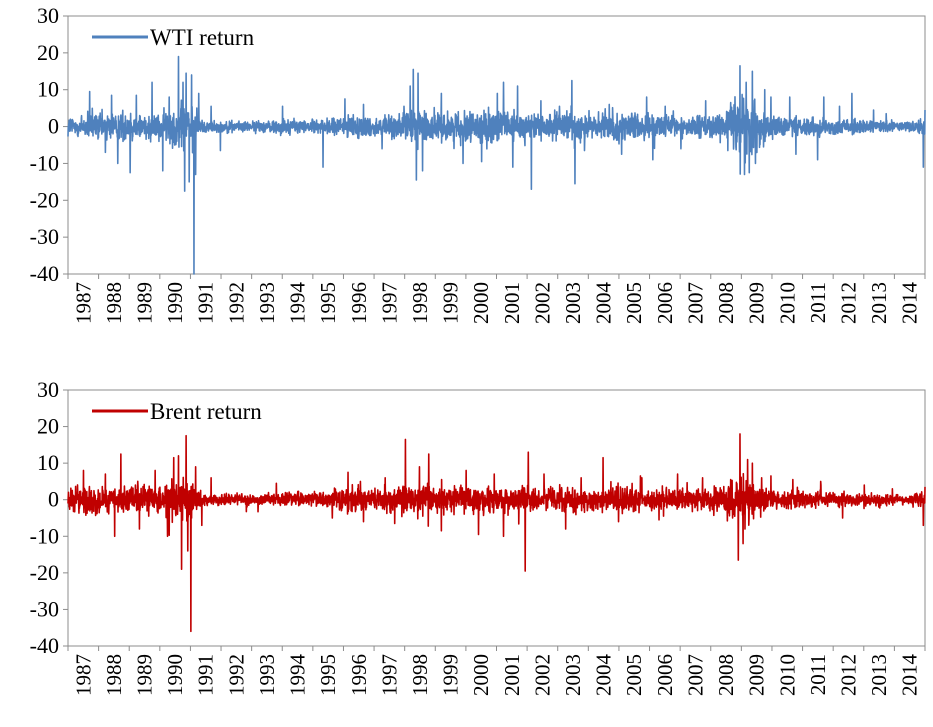 Image resolution: width=933 pixels, height=727 pixels. I want to click on brent-x-tick-label: 2013, so click(879, 675).